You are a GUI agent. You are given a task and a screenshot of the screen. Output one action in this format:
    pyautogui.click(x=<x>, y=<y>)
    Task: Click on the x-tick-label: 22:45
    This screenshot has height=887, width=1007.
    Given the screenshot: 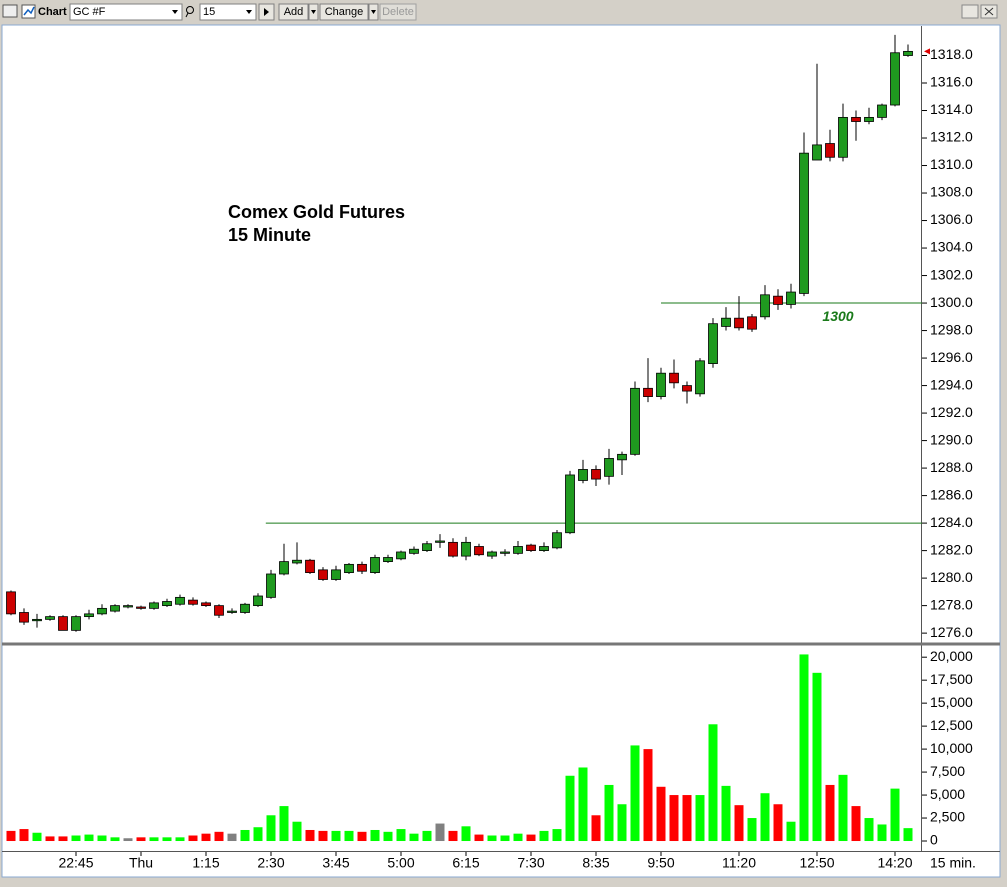 What is the action you would take?
    pyautogui.click(x=75, y=863)
    